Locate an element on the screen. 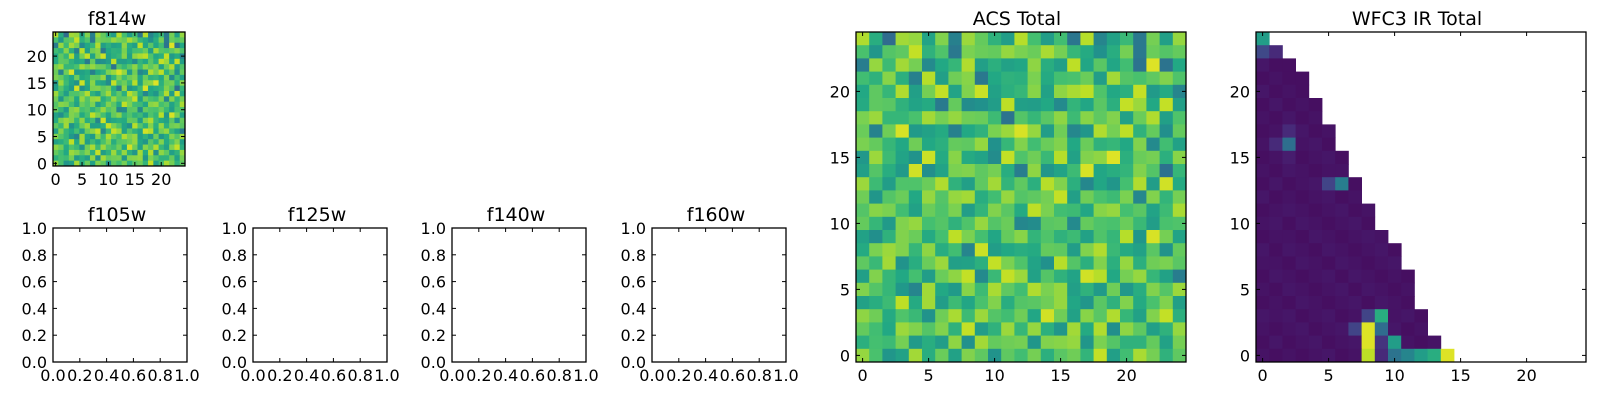 The height and width of the screenshot is (400, 1600). y-tick-label: 0.2 is located at coordinates (633, 335).